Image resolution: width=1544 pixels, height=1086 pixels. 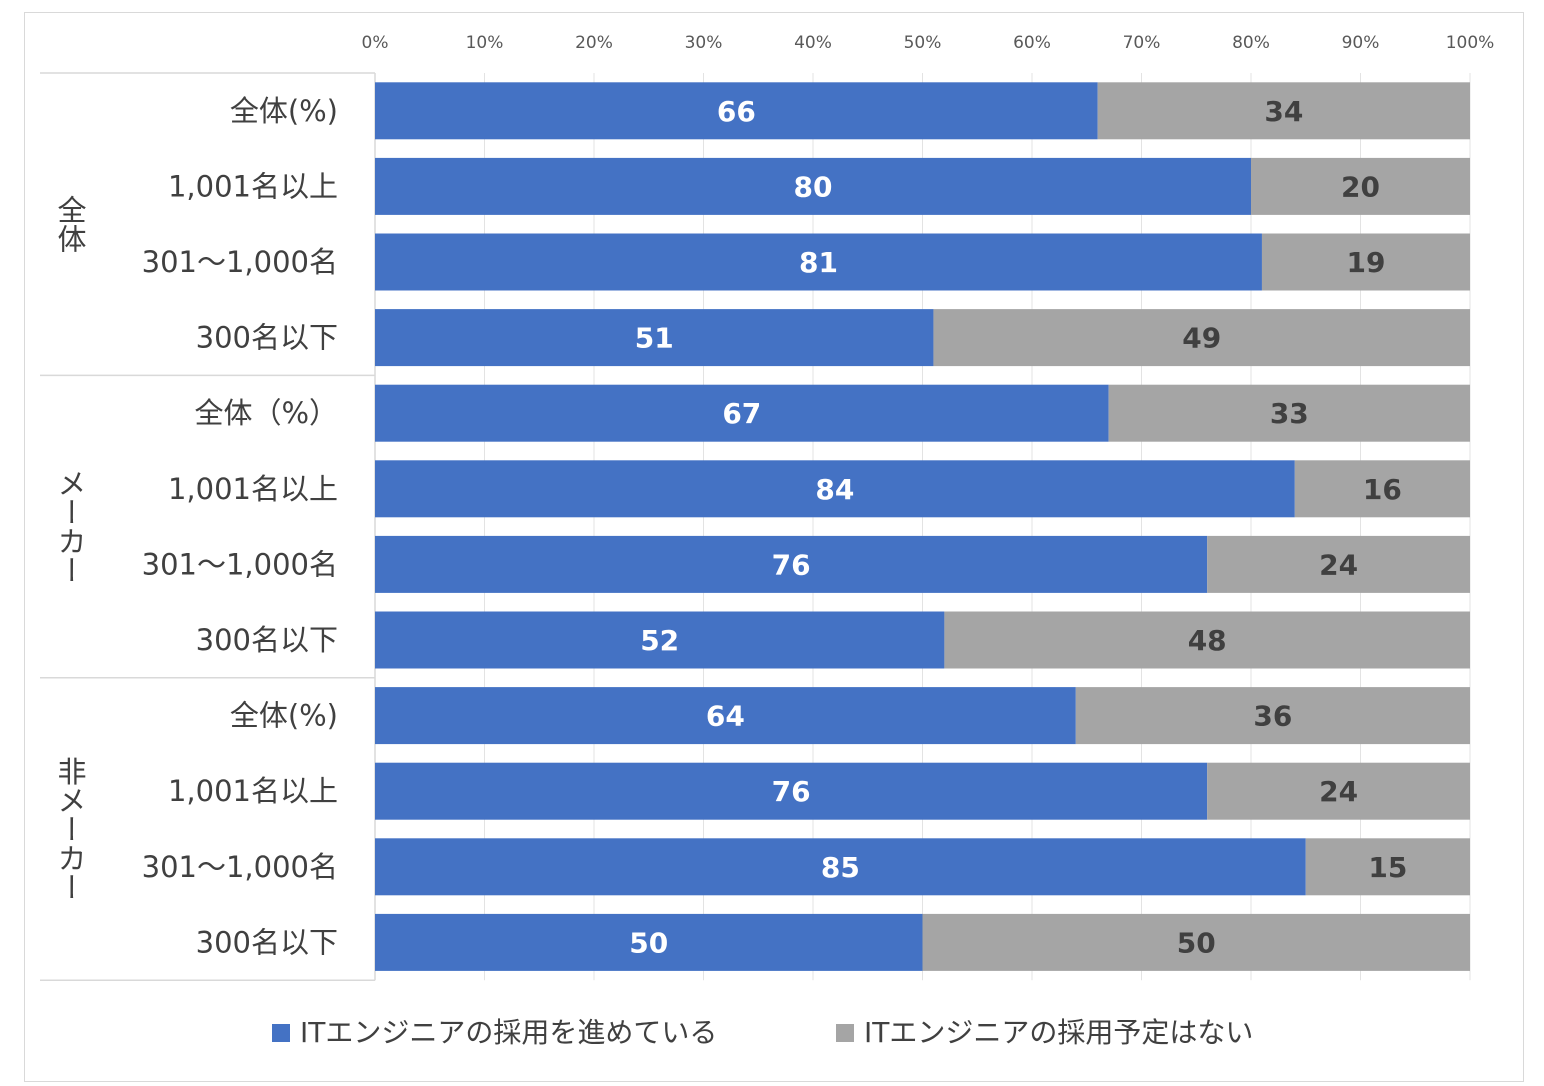 I want to click on data-label: 85, so click(x=840, y=867).